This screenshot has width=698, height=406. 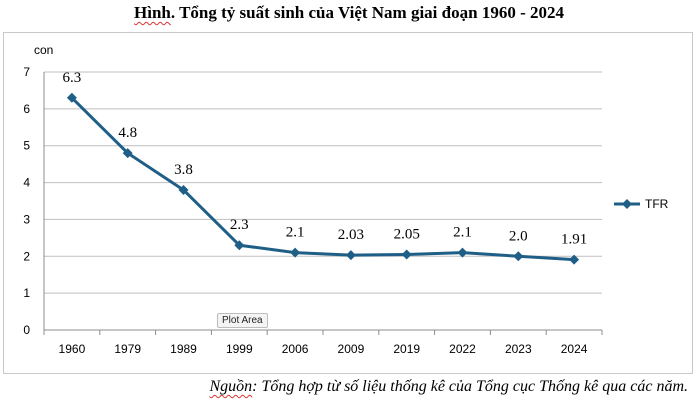 I want to click on y-tick-label: 6, so click(x=26, y=109).